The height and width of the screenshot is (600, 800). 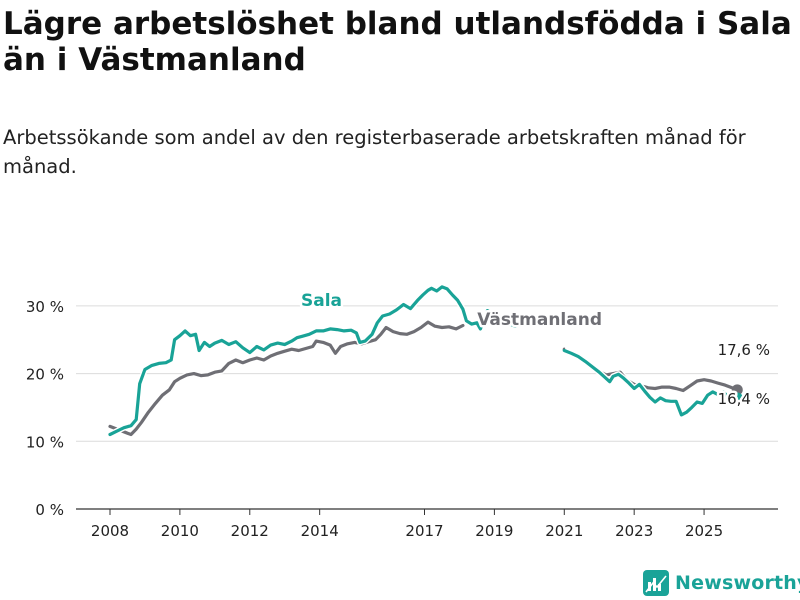 I want to click on series-label-vastmanland-halo: Västmanland, so click(x=539, y=320).